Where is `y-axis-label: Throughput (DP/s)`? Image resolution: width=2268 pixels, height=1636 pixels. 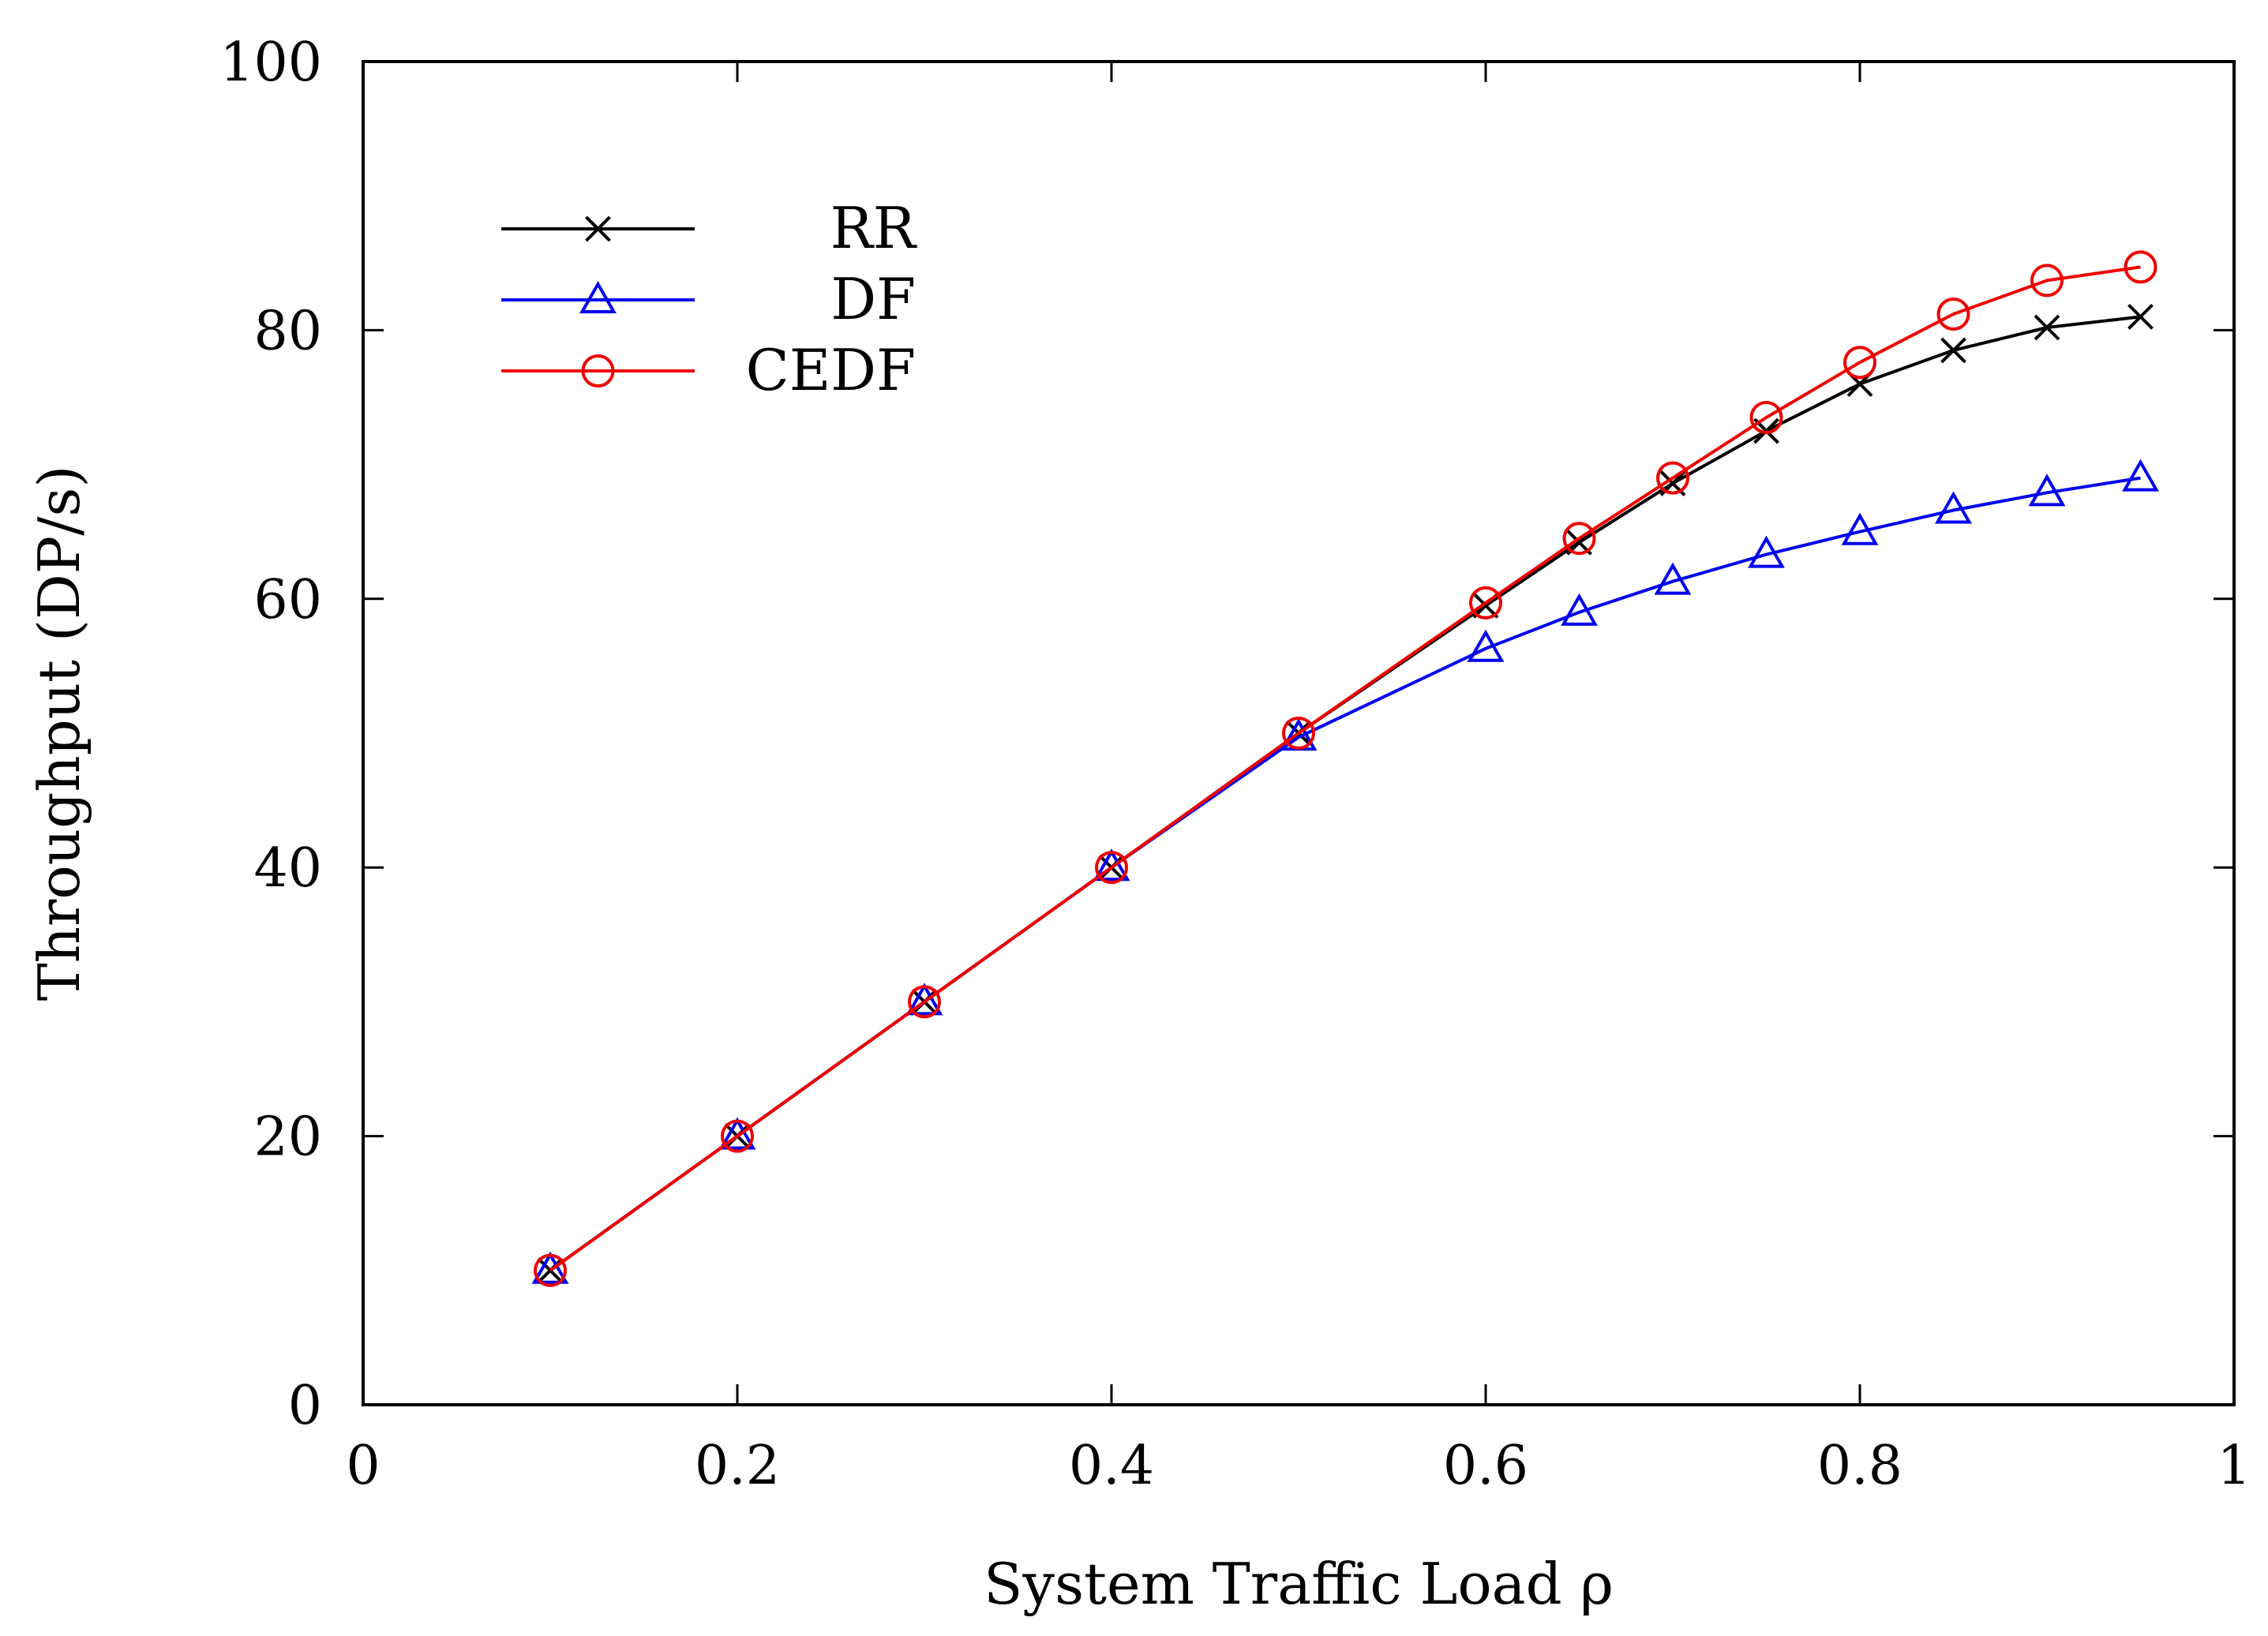 y-axis-label: Throughput (DP/s) is located at coordinates (59, 733).